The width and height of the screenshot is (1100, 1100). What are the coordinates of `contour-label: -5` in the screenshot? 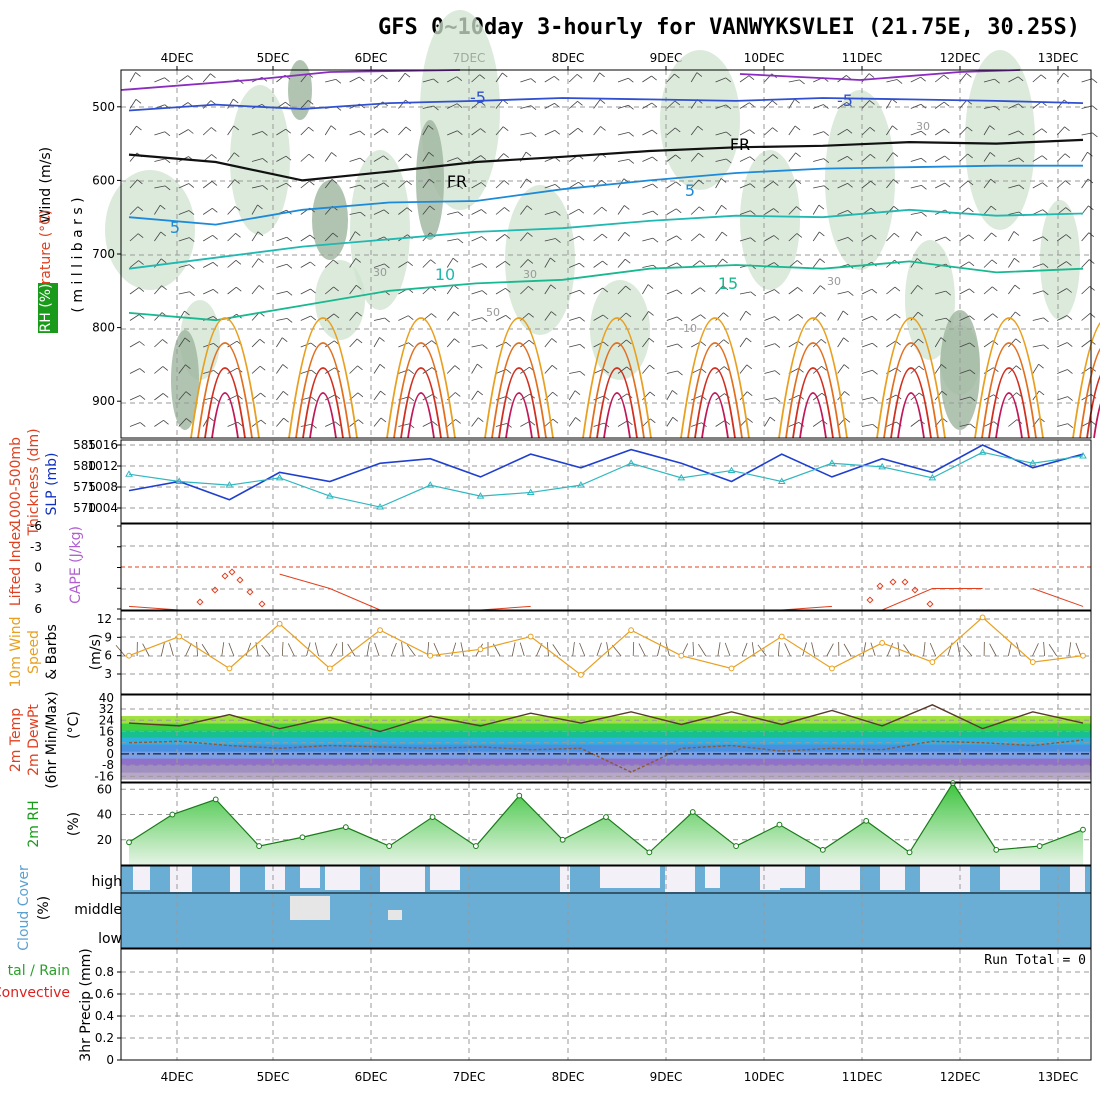 It's located at (845, 100).